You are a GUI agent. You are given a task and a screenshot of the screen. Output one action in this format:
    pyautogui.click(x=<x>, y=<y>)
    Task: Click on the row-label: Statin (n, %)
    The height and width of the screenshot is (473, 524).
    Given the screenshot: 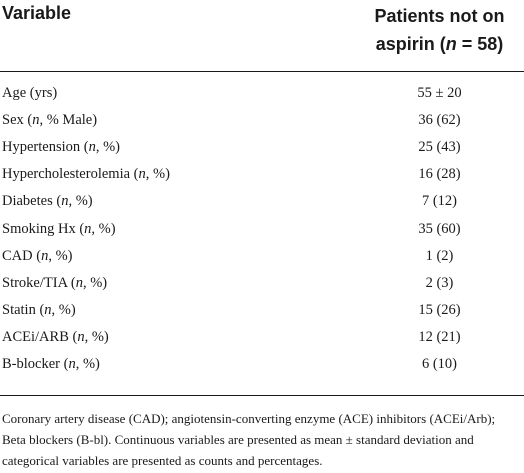 What is the action you would take?
    pyautogui.click(x=39, y=310)
    